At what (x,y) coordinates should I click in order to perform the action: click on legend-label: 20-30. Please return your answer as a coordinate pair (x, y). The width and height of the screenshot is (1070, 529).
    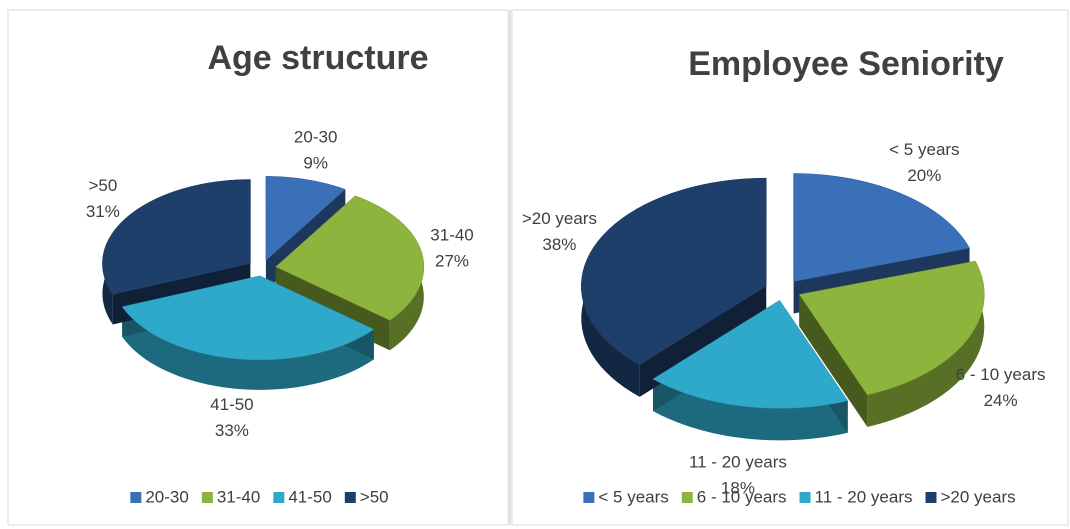
    Looking at the image, I should click on (166, 496).